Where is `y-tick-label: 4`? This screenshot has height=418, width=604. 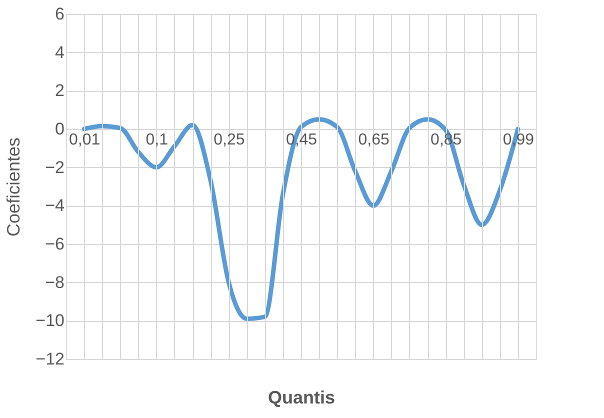 y-tick-label: 4 is located at coordinates (59, 52).